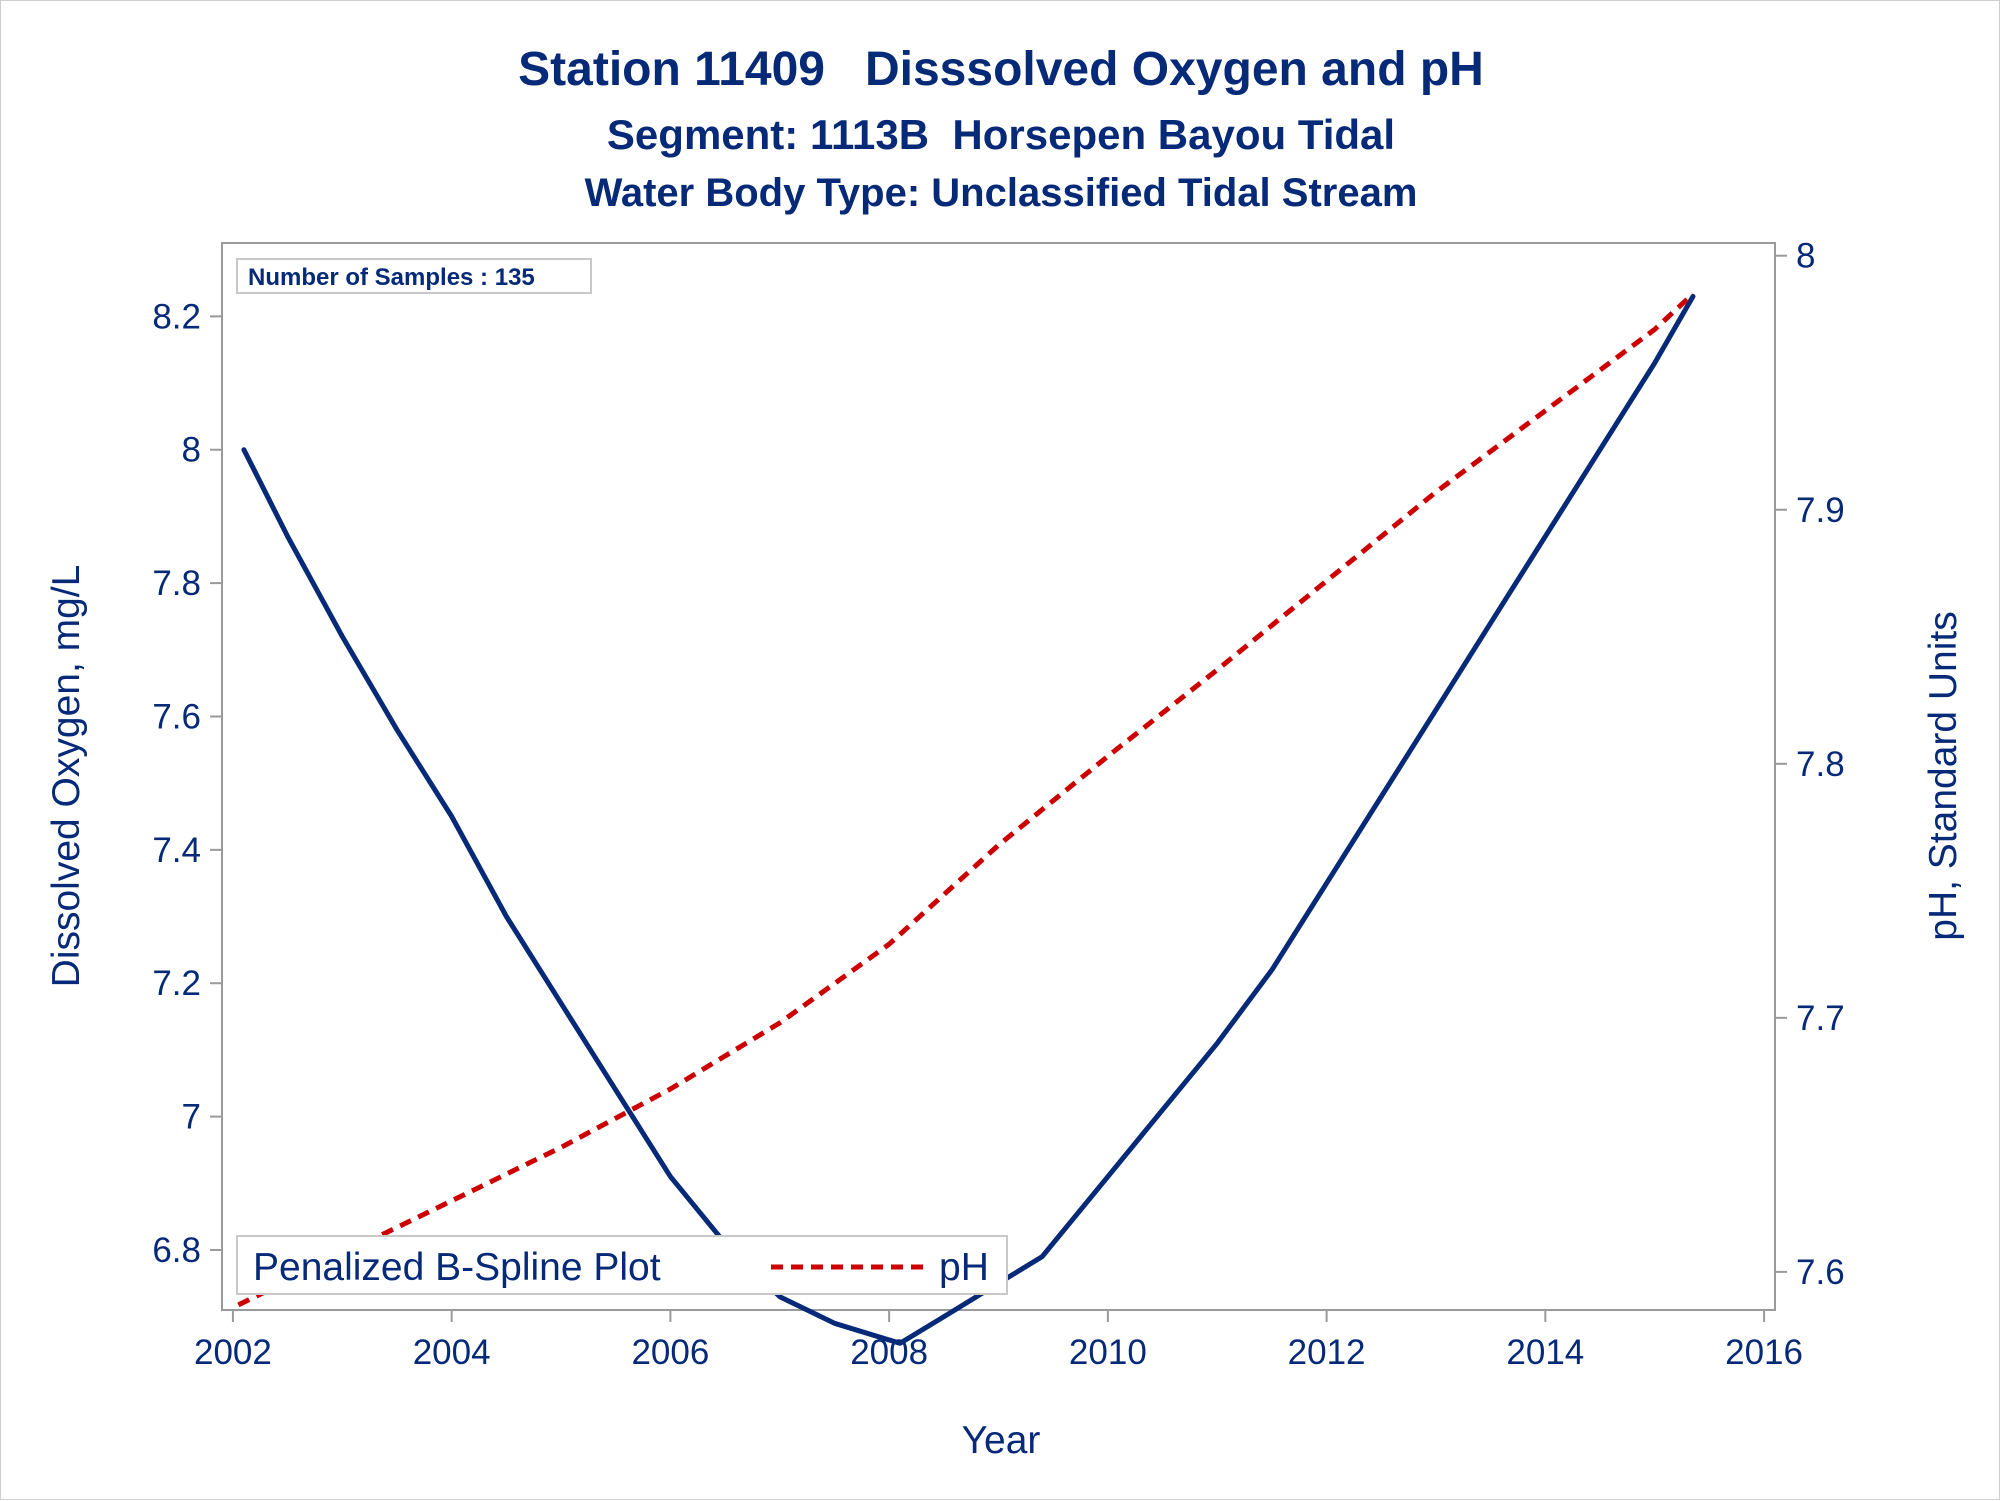 This screenshot has width=2000, height=1501. I want to click on legend: Penalized B-Spline Plot pH, so click(622, 1265).